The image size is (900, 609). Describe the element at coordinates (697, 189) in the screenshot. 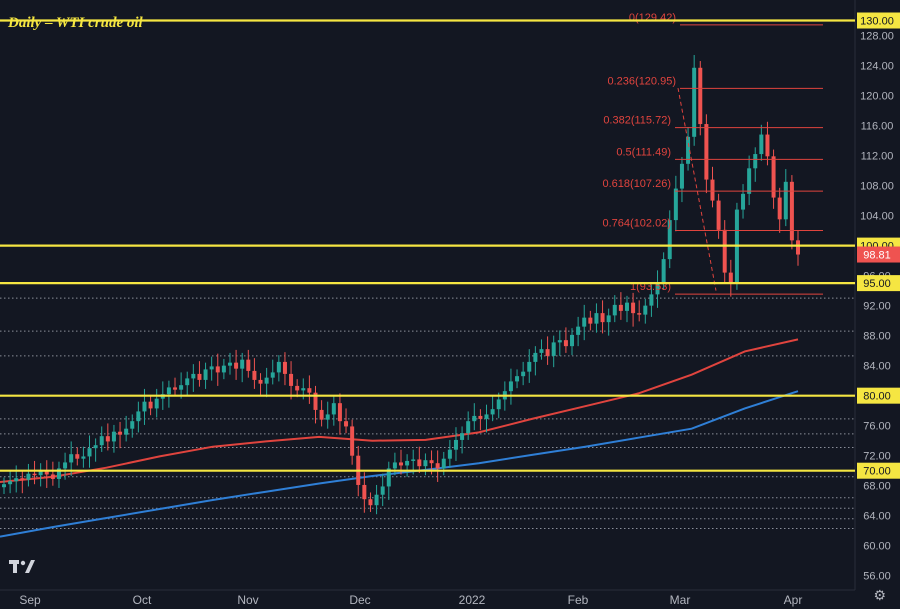

I see `fib-trend-line` at that location.